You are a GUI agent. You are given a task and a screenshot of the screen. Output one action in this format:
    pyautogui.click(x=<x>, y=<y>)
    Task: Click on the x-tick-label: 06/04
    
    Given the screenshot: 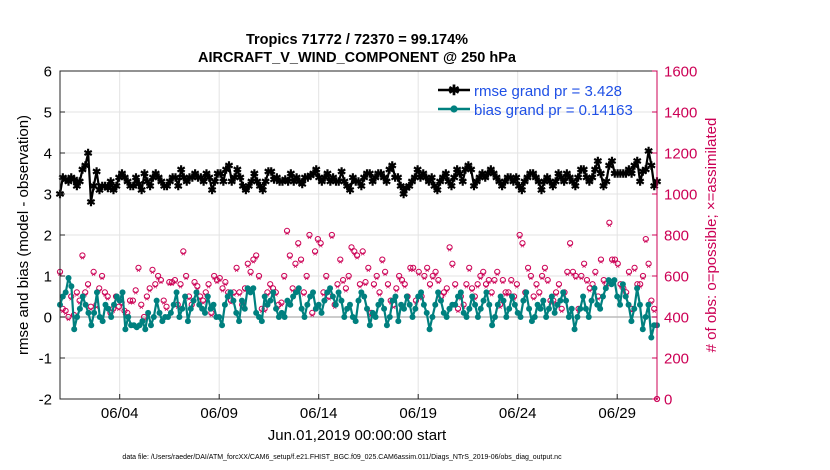 What is the action you would take?
    pyautogui.click(x=120, y=413)
    